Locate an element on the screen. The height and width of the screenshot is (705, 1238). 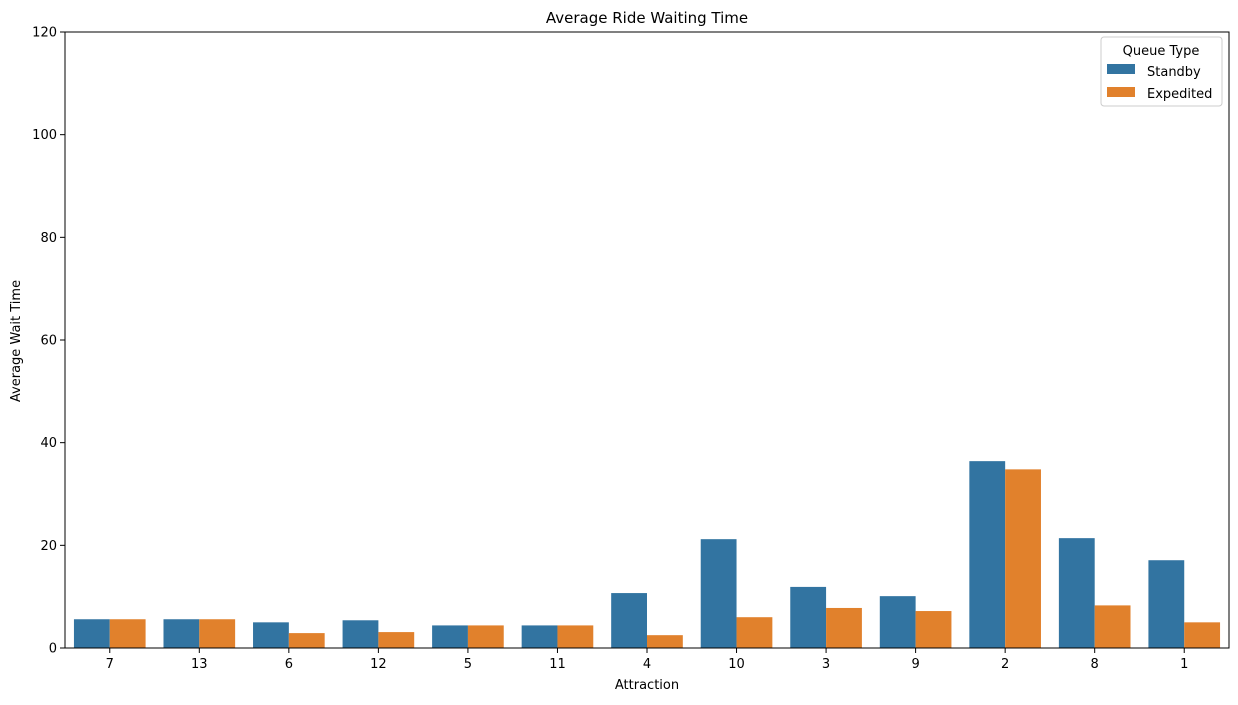
x-tick-label: 1 is located at coordinates (1184, 664).